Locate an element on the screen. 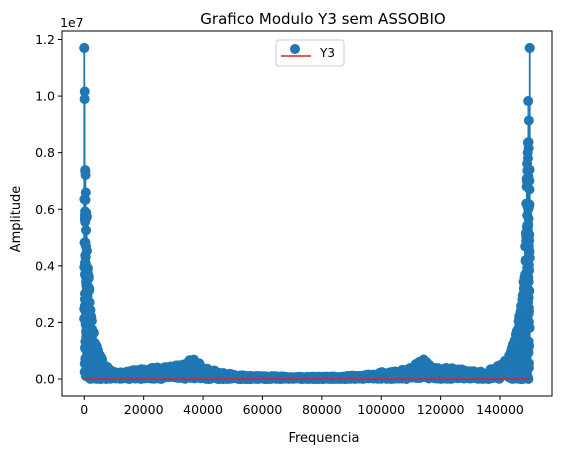 This screenshot has width=567, height=455. y-tick-label: 1.0 is located at coordinates (45, 96).